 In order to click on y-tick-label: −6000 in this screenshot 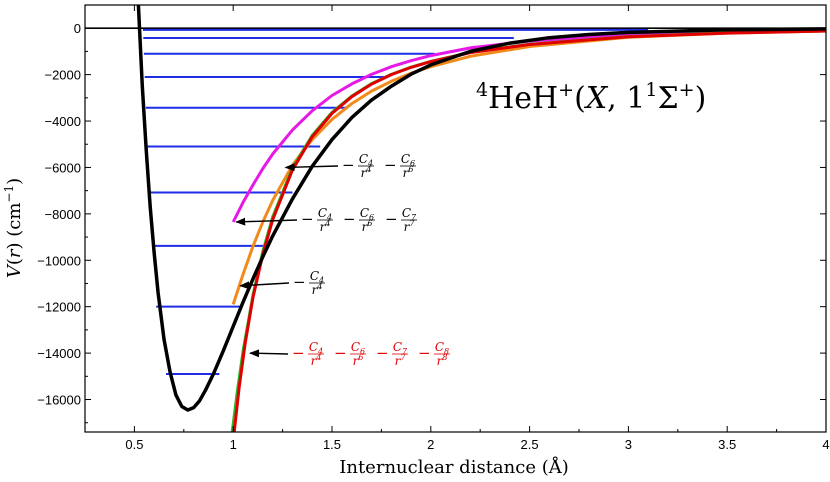, I will do `click(62, 167)`.